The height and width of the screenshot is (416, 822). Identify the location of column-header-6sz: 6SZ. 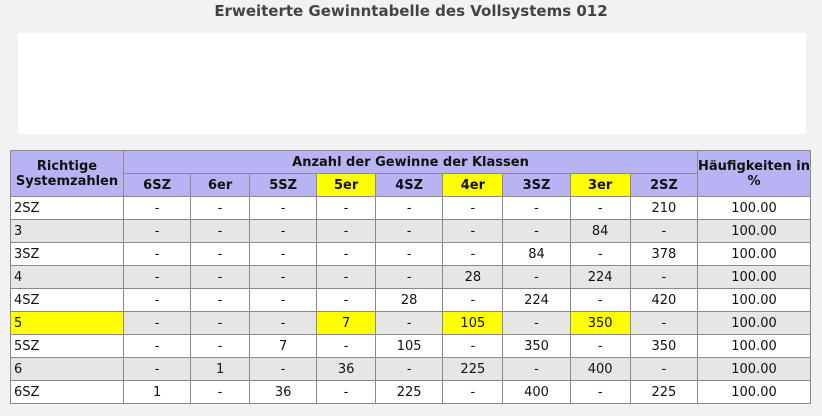
(157, 185).